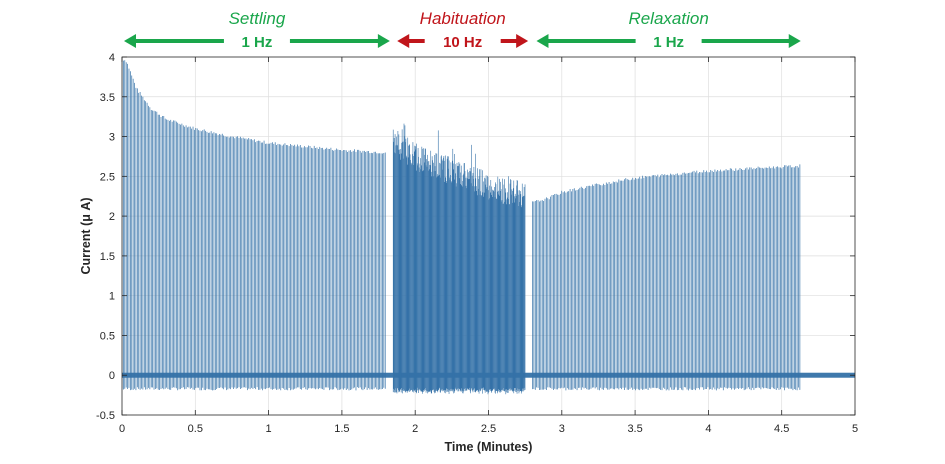 This screenshot has height=464, width=945. What do you see at coordinates (112, 376) in the screenshot?
I see `y-tick-label: 0` at bounding box center [112, 376].